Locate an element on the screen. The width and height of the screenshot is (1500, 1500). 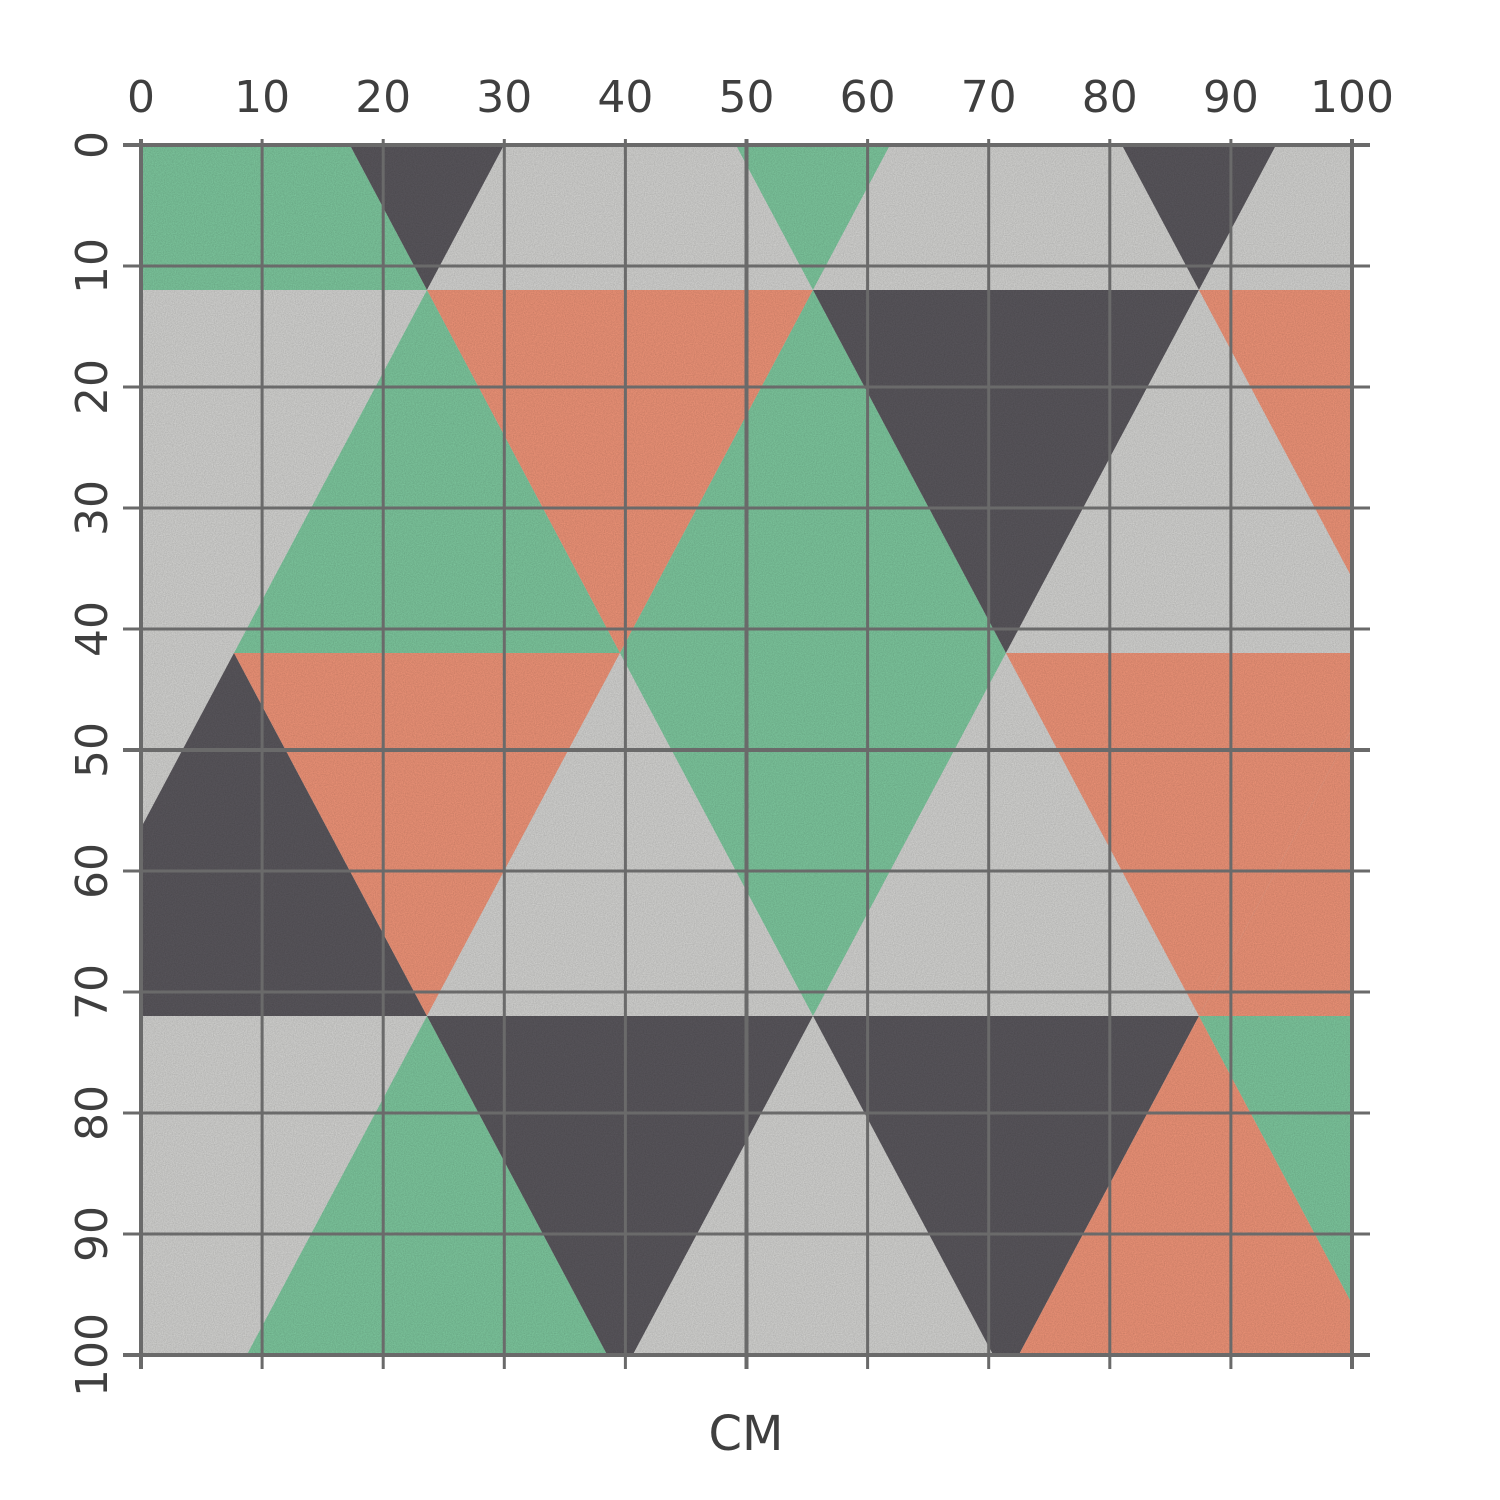
y-tick-label: 60 is located at coordinates (92, 871).